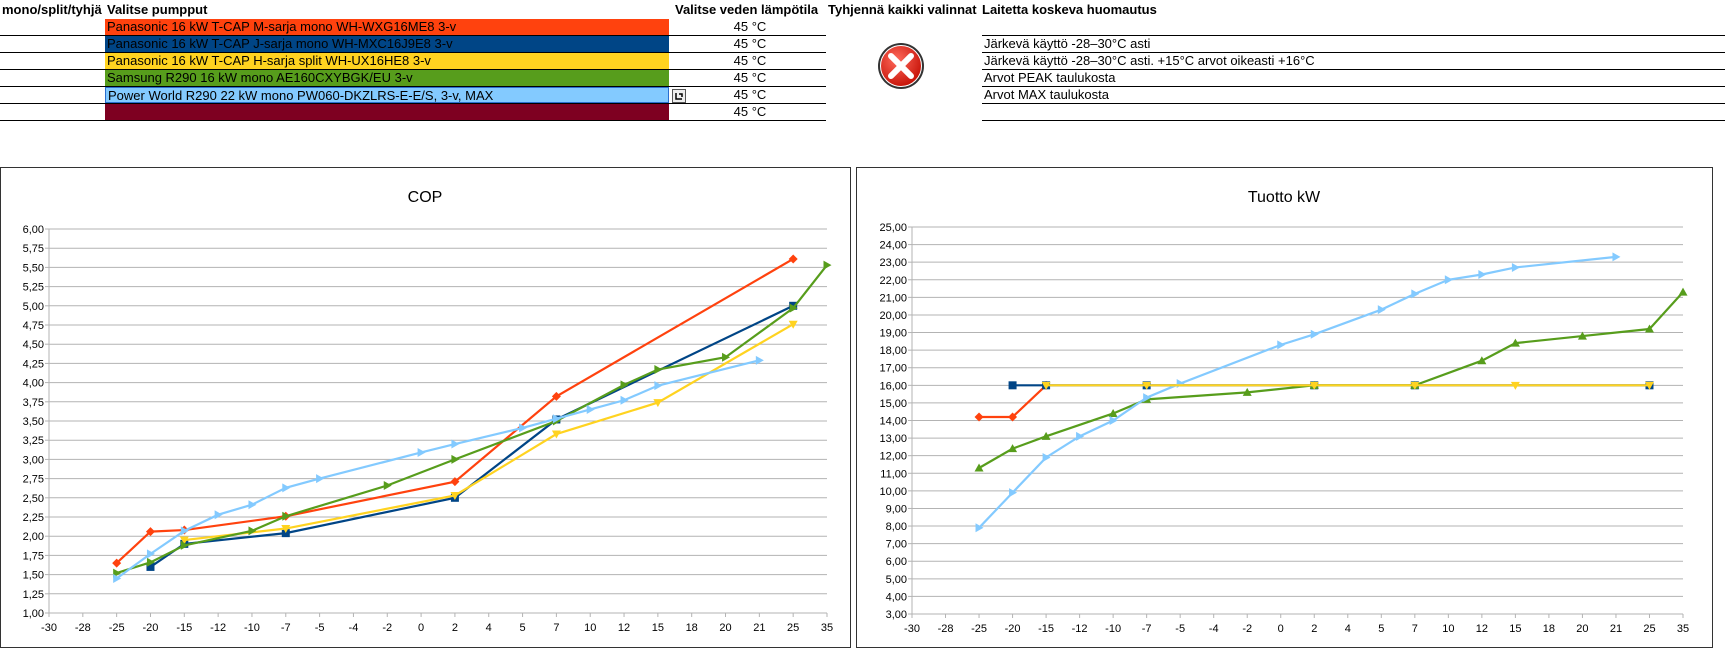 This screenshot has height=669, width=1725. What do you see at coordinates (218, 628) in the screenshot?
I see `x-tick-label: -12` at bounding box center [218, 628].